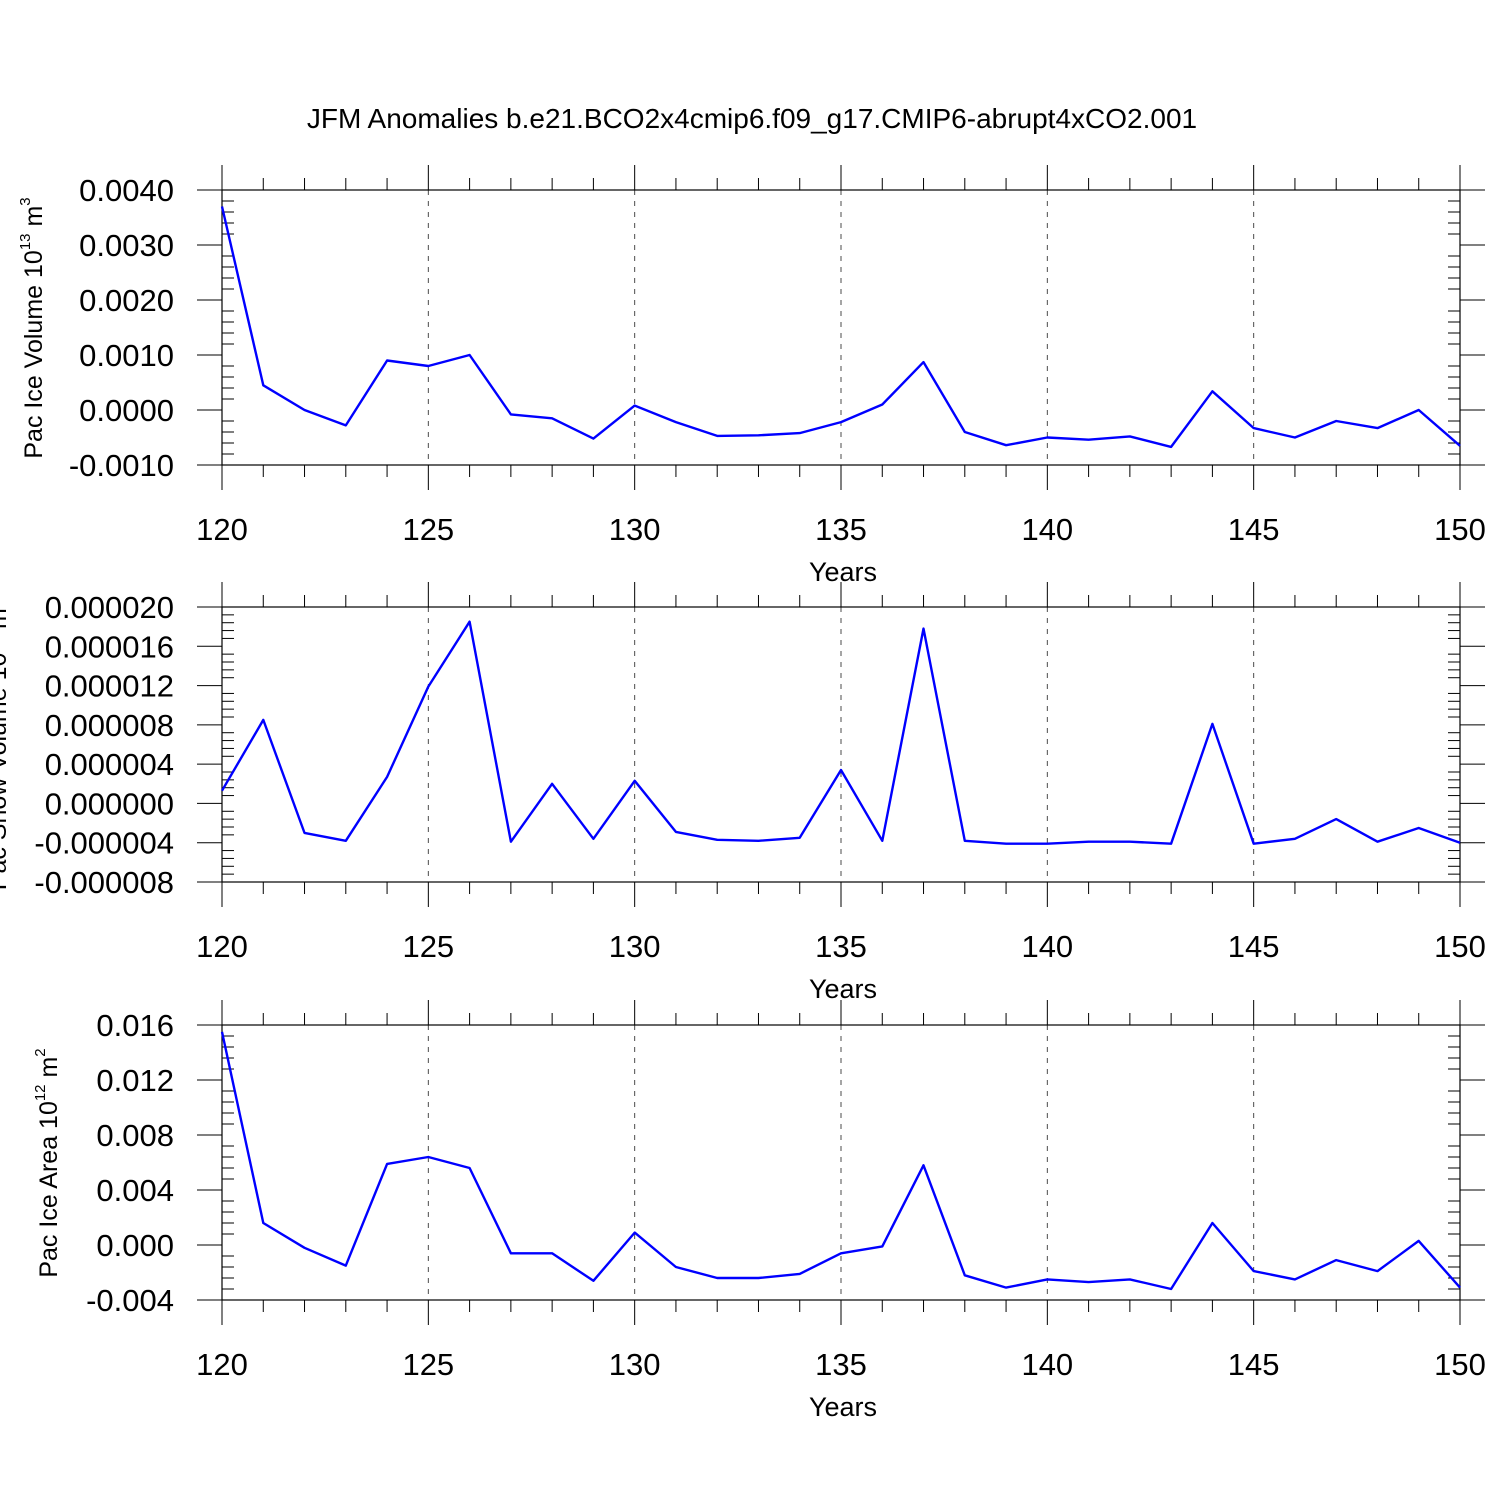  I want to click on y-tick-label: 0.000, so click(135, 1245).